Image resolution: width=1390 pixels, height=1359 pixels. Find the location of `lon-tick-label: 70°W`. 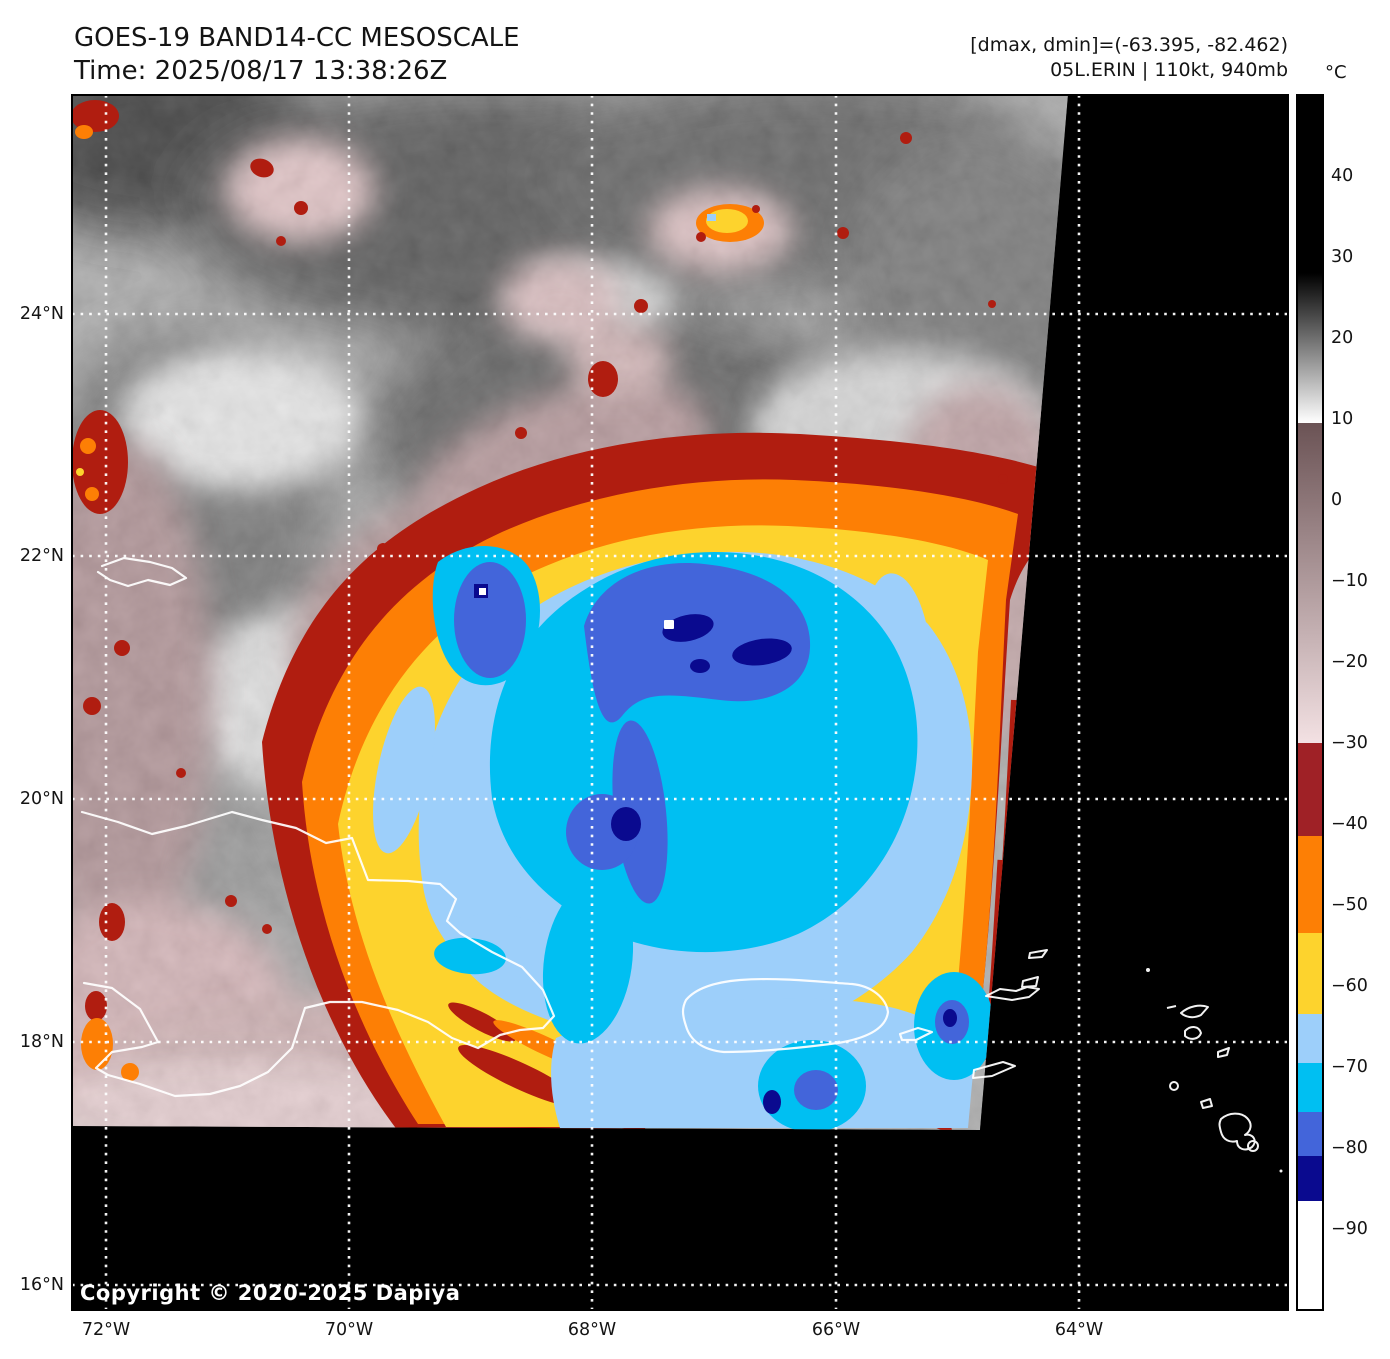

lon-tick-label: 70°W is located at coordinates (349, 1330).